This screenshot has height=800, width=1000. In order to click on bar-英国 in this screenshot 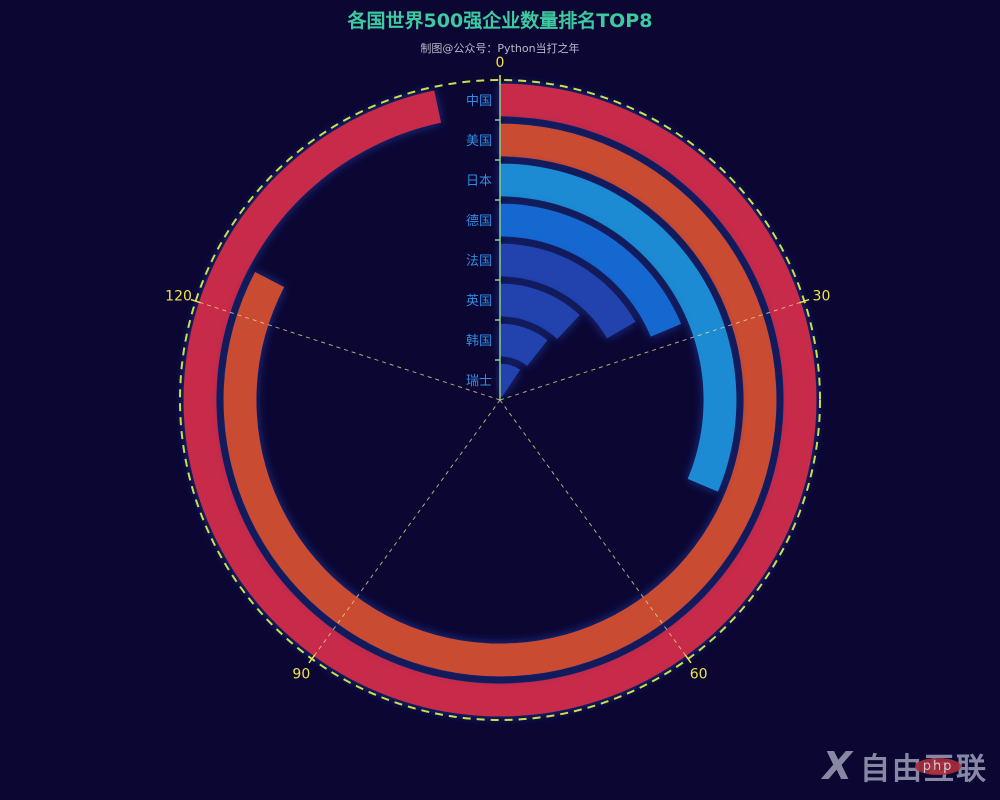, I will do `click(540, 311)`.